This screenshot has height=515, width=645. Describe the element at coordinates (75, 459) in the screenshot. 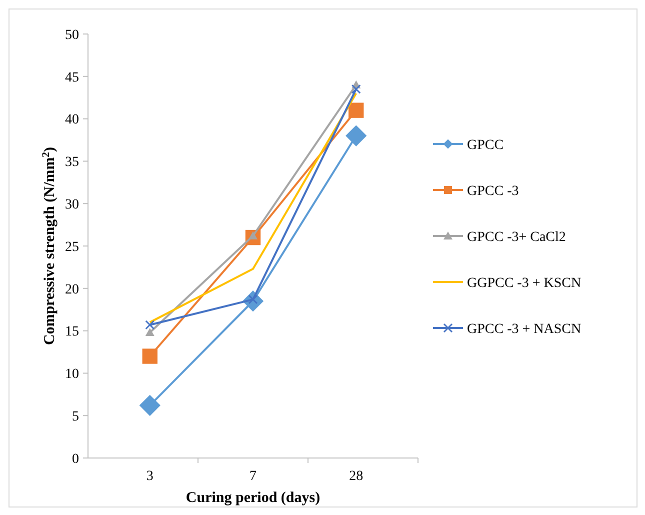

I see `y-tick-label: 0` at that location.